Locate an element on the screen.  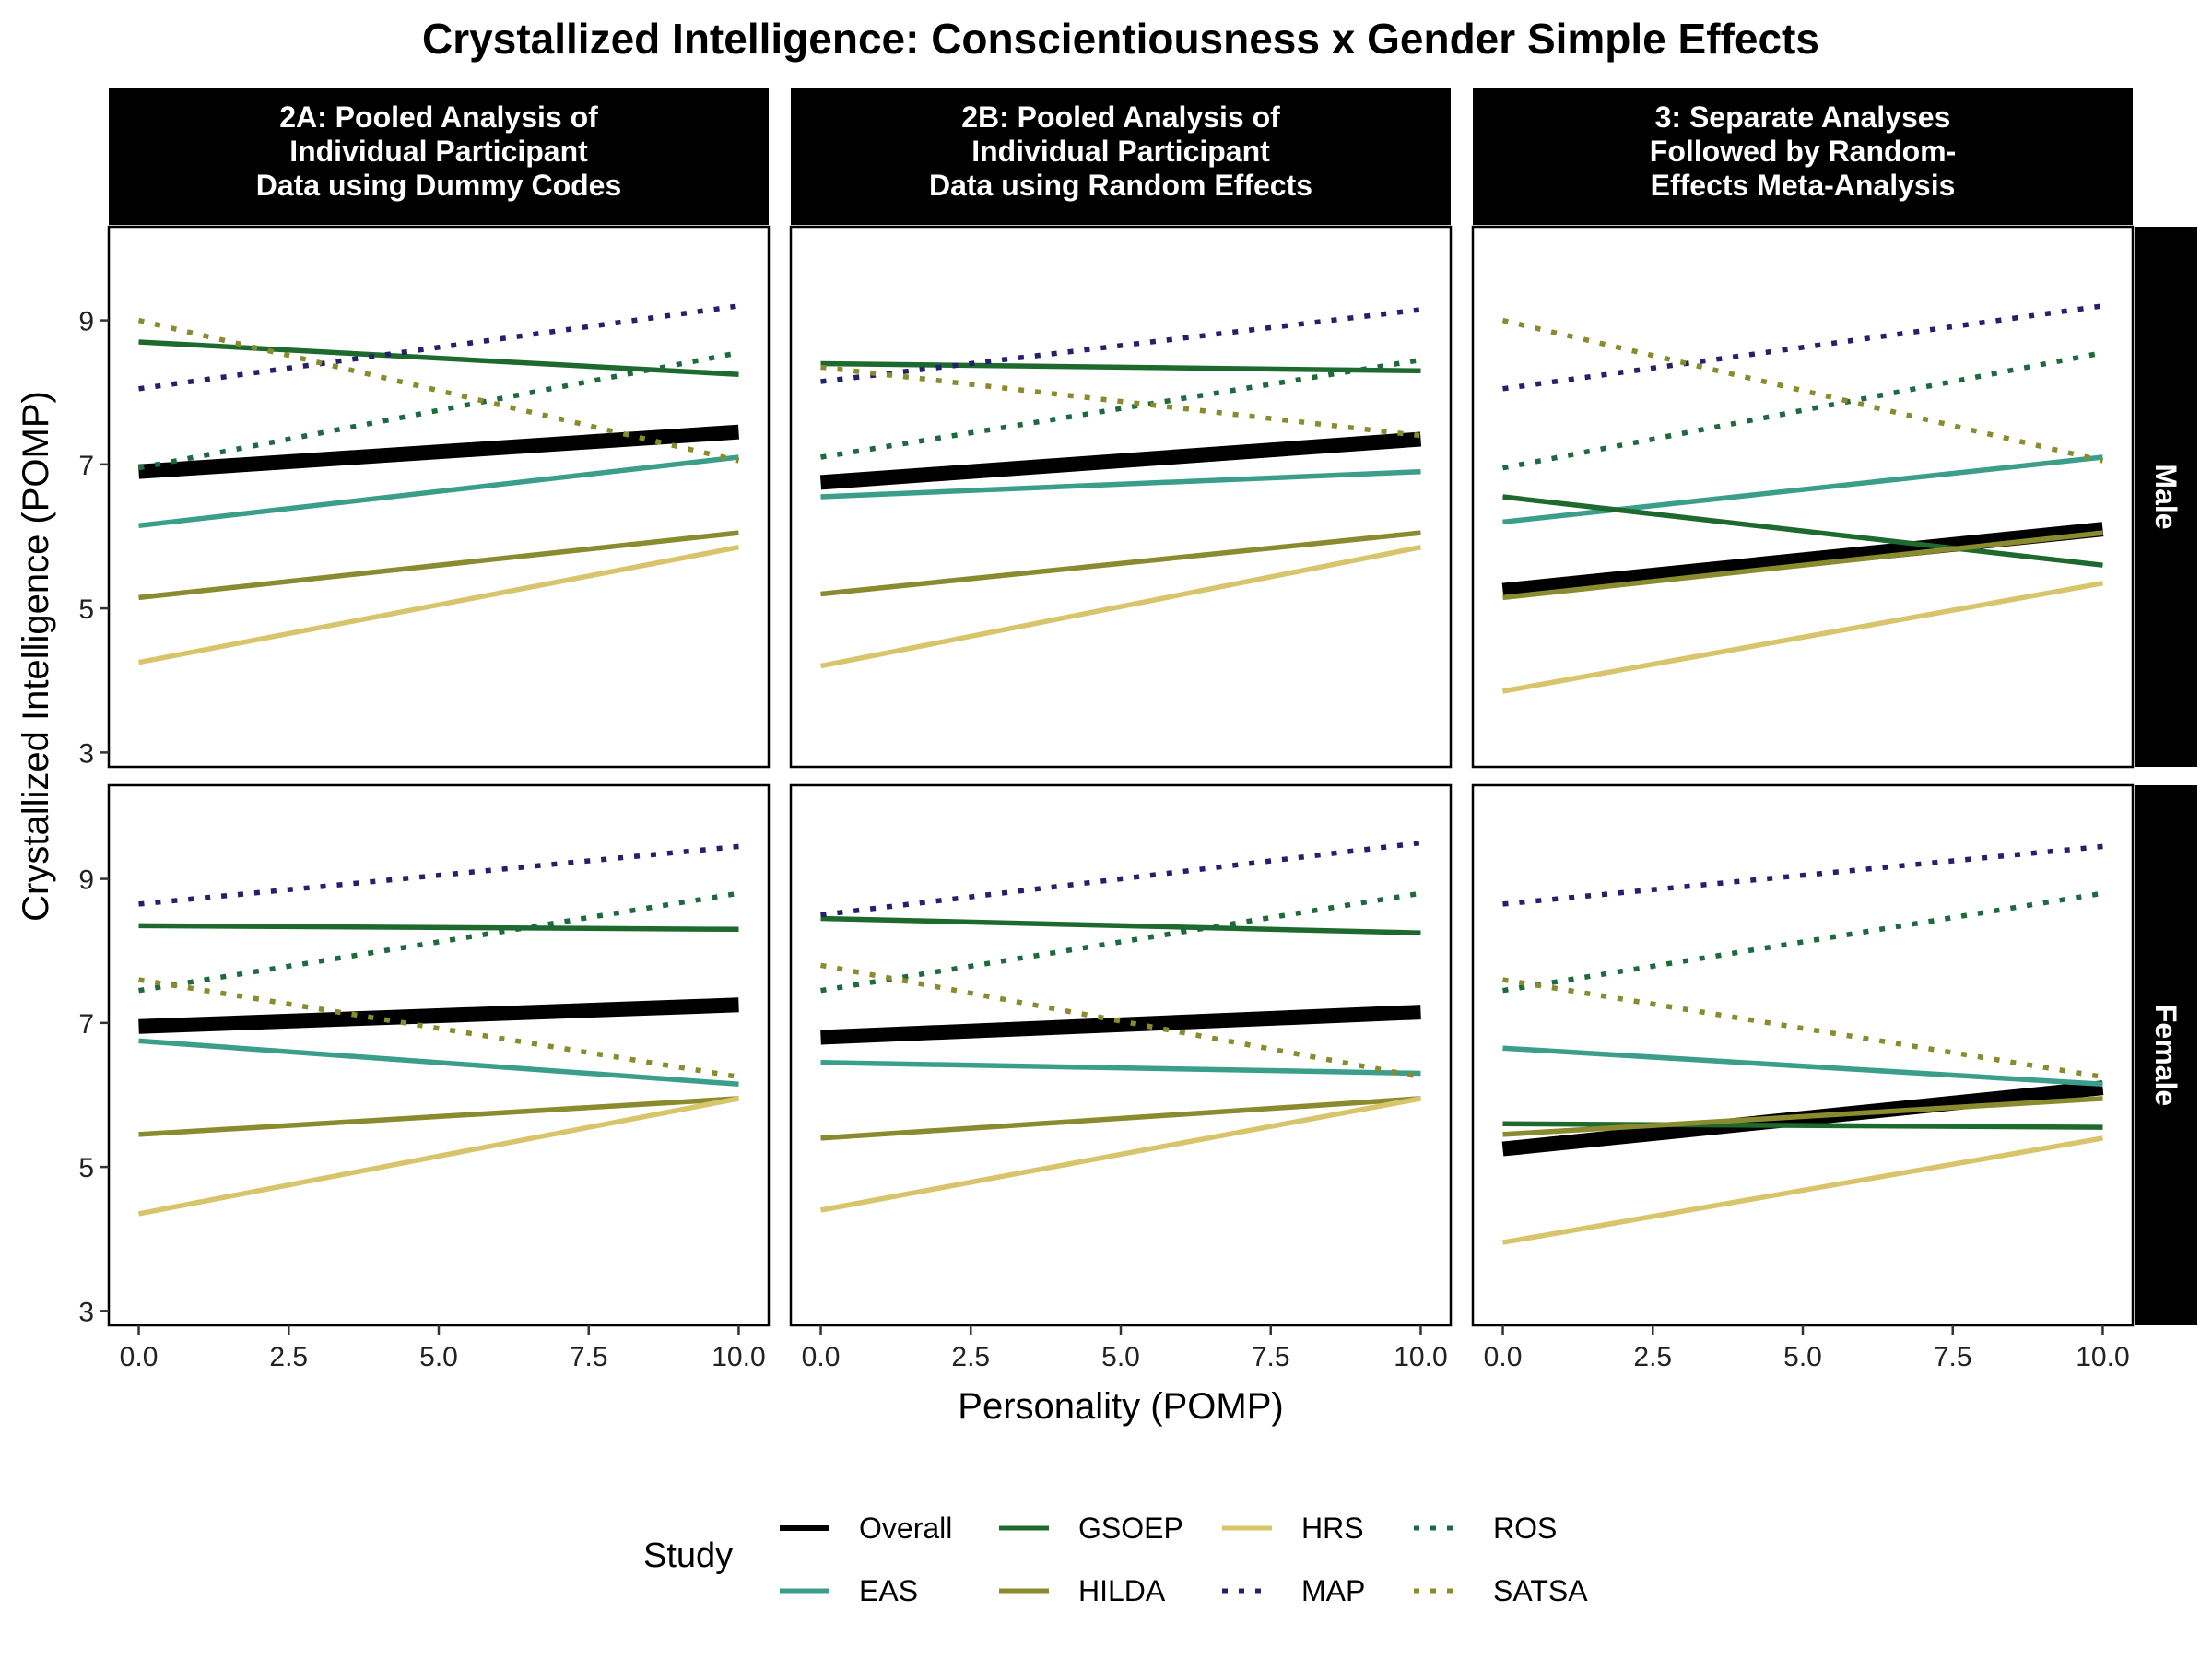
legend-label: Overall is located at coordinates (905, 1528).